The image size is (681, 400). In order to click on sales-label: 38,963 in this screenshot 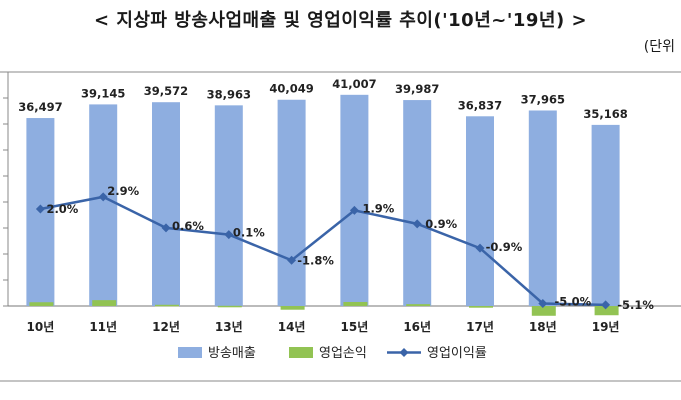, I will do `click(229, 94)`.